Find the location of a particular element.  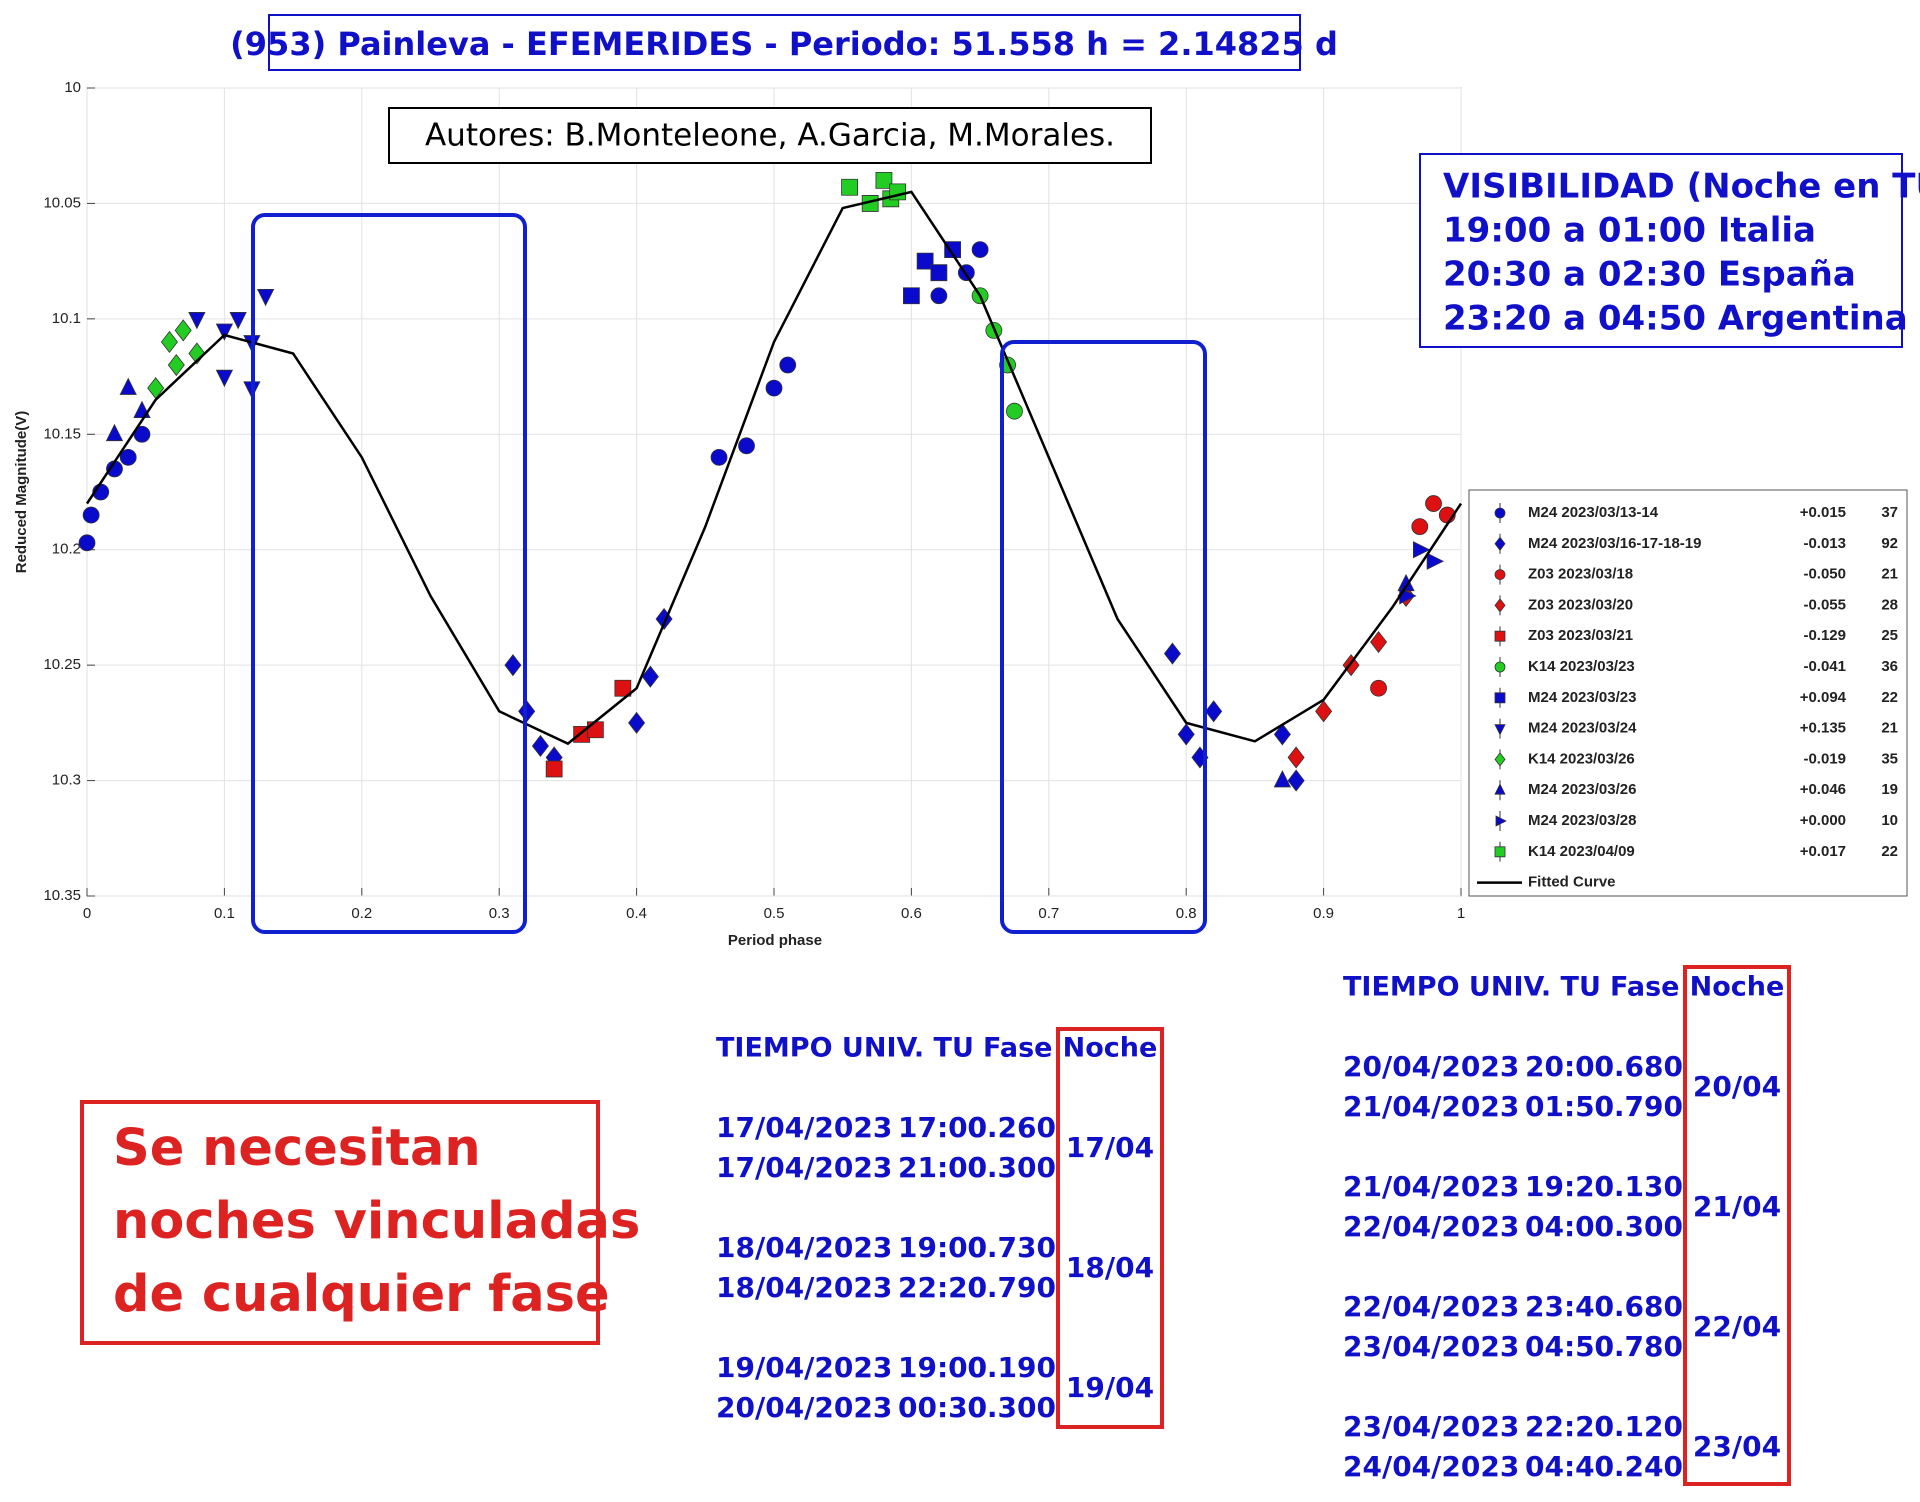

x-tick-label: 1 is located at coordinates (1461, 913).